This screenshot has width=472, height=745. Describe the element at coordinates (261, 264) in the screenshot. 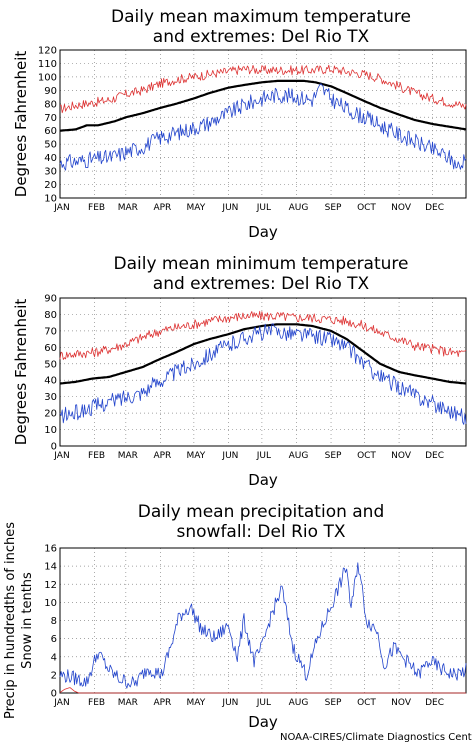

I see `chart-title: Daily mean minimum temperature` at that location.